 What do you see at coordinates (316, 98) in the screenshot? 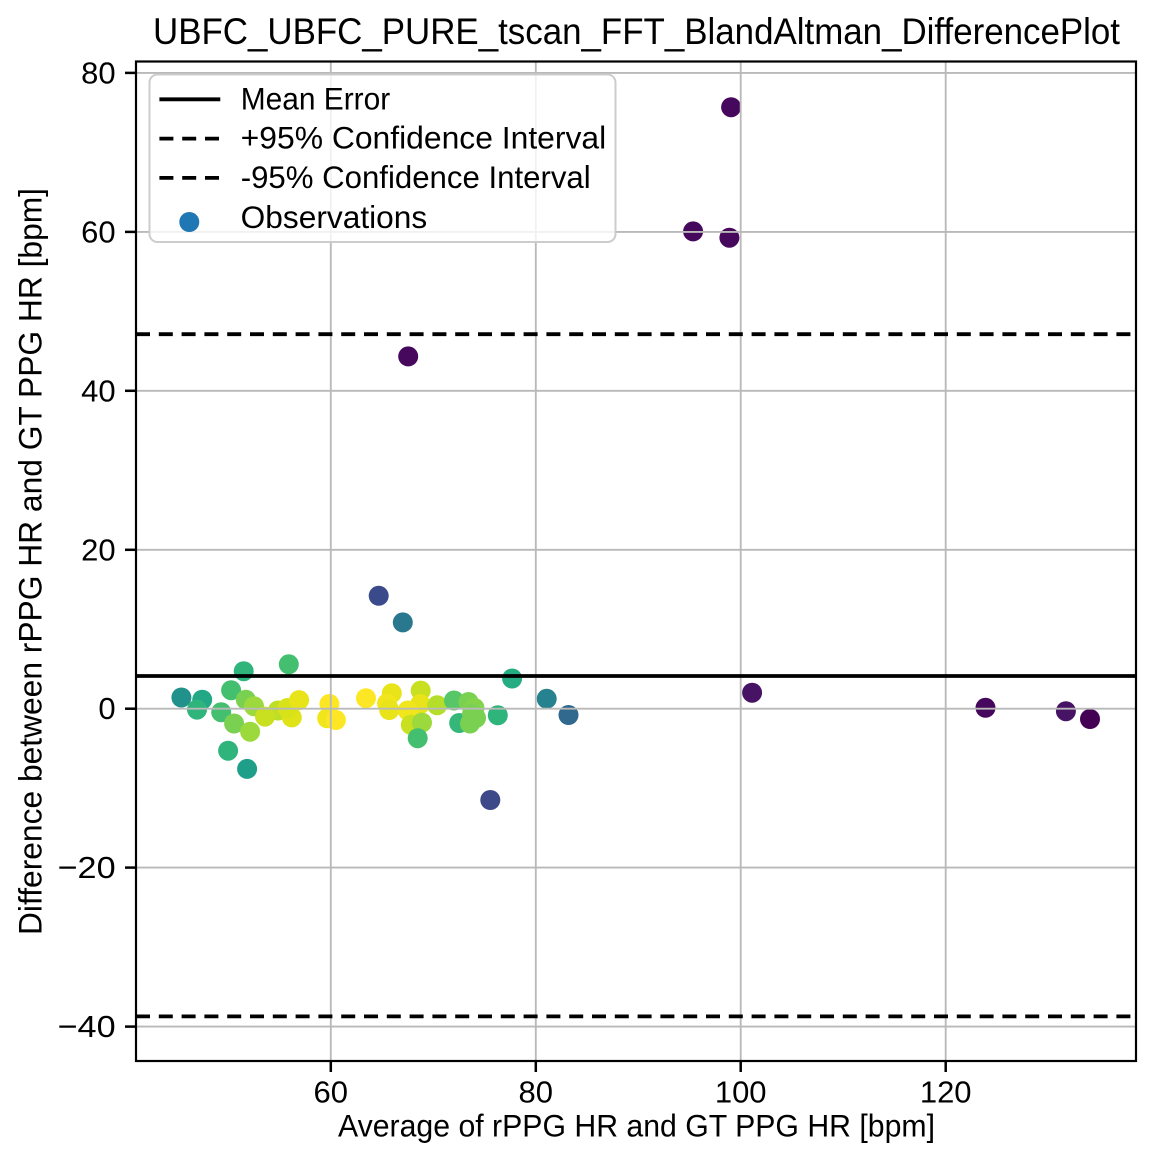
I see `svg-text: Mean Error` at bounding box center [316, 98].